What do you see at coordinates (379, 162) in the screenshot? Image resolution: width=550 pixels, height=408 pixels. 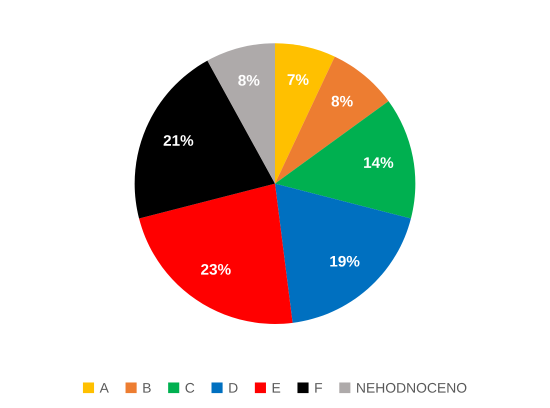 I see `data-label: 14%` at bounding box center [379, 162].